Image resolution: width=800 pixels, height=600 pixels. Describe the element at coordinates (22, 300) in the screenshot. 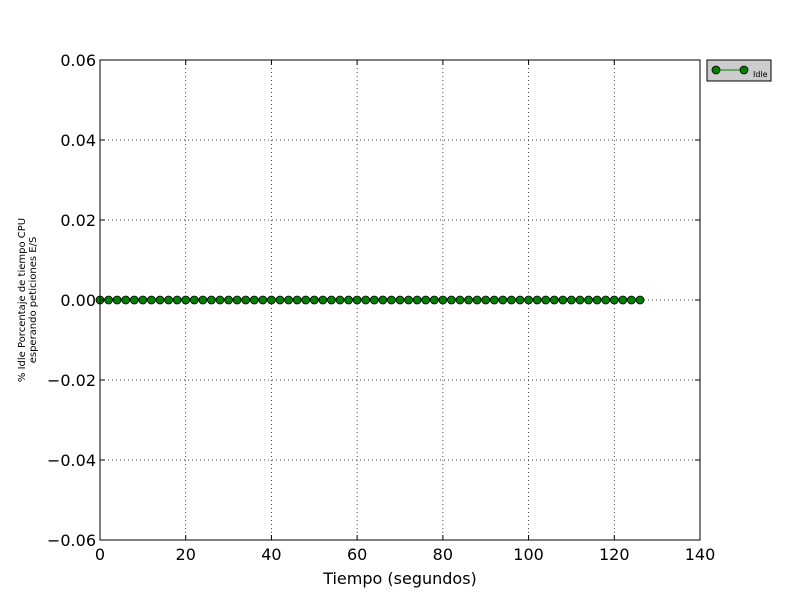

I see `y-axis-title-line-1: % Idle Porcentaje de tiempo CPU` at that location.